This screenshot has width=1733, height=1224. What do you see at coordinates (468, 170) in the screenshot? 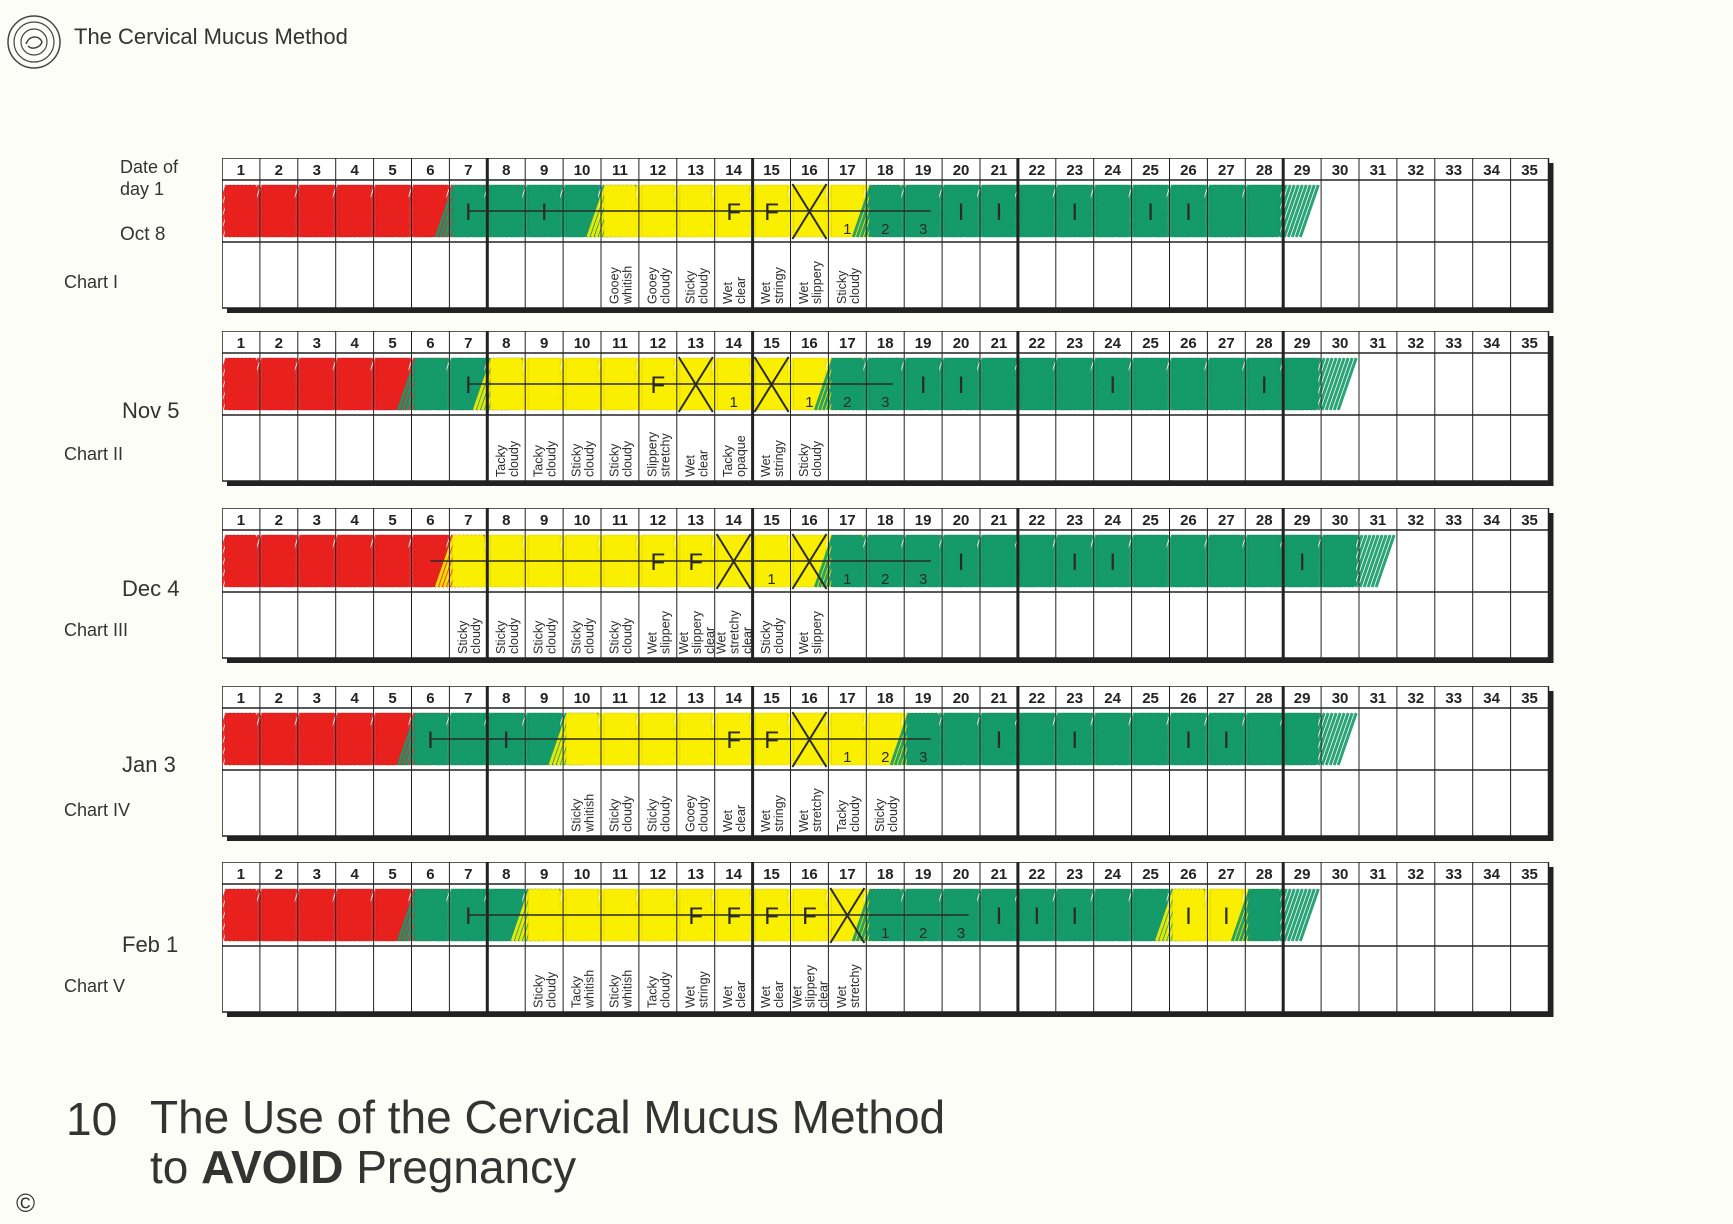
I see `day-number: 7` at bounding box center [468, 170].